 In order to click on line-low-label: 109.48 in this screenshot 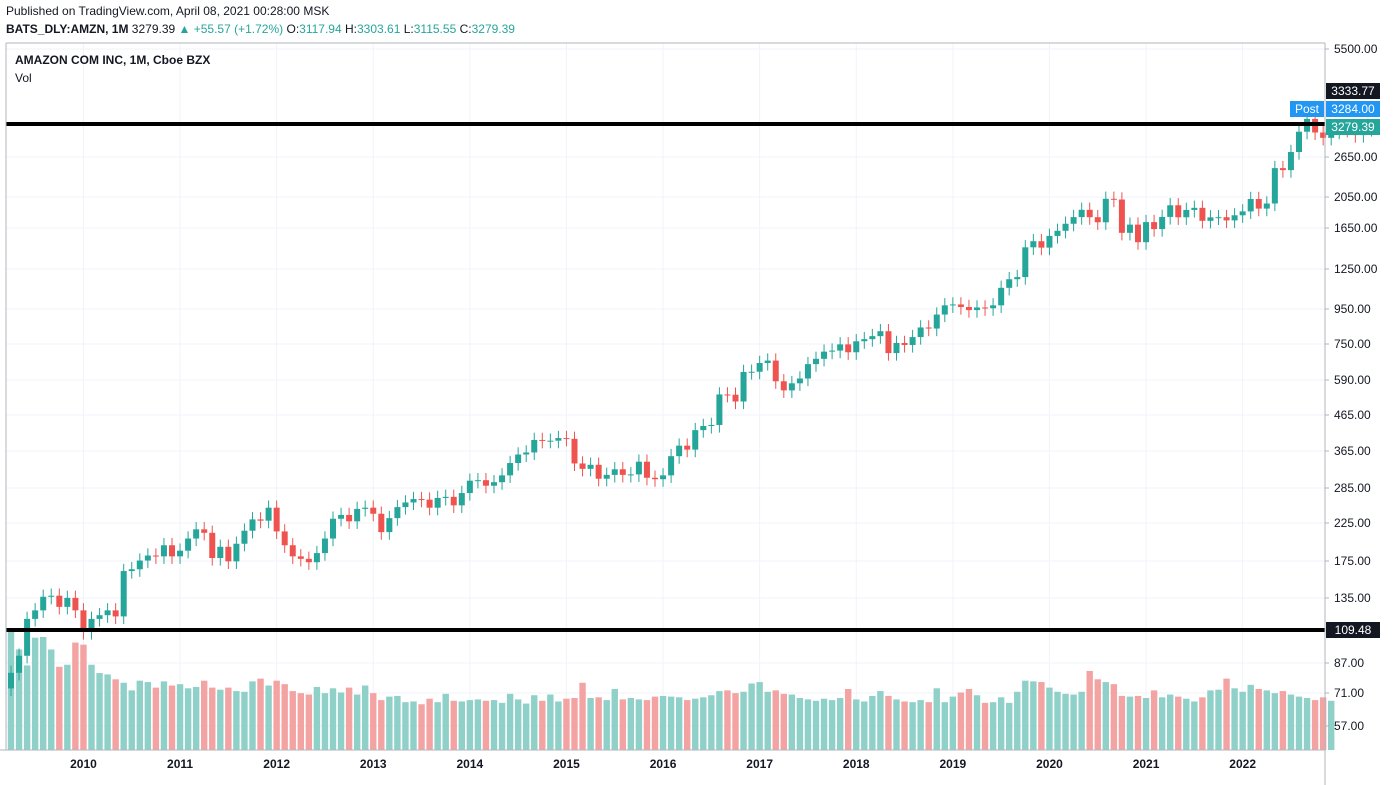, I will do `click(1353, 630)`.